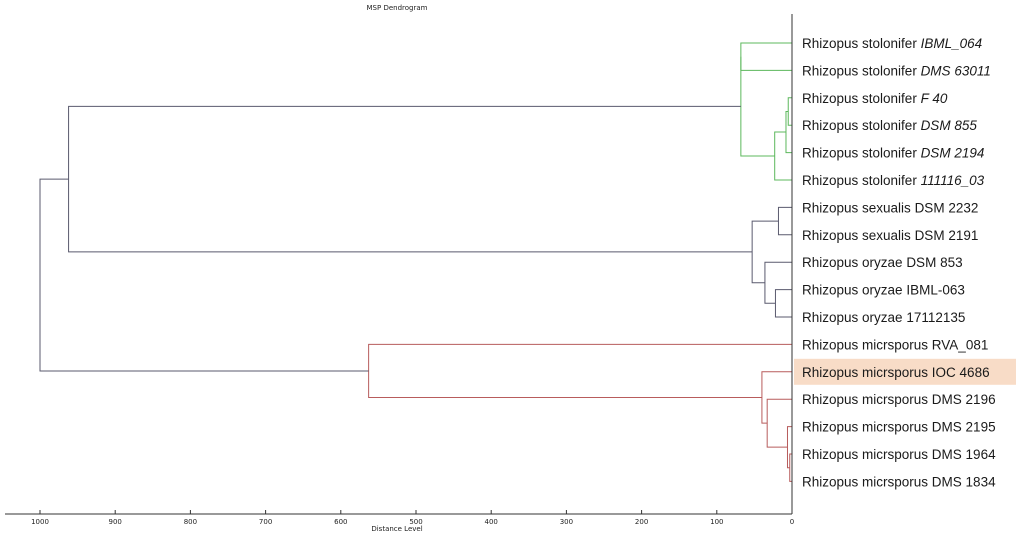  I want to click on leaf-highlight, so click(905, 371).